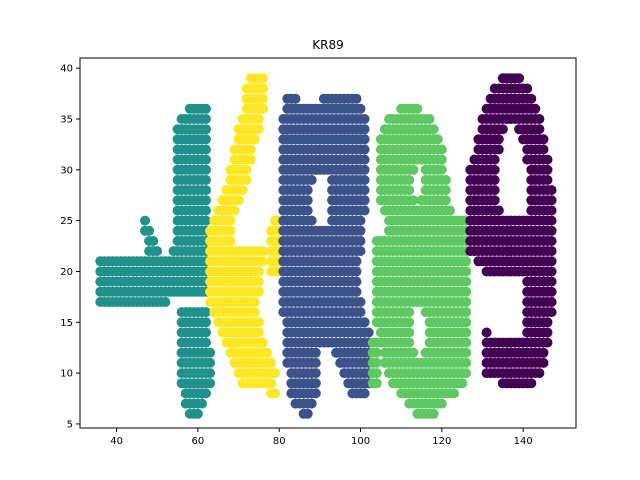 The height and width of the screenshot is (480, 640). Describe the element at coordinates (66, 374) in the screenshot. I see `y-tick-label: 10` at that location.